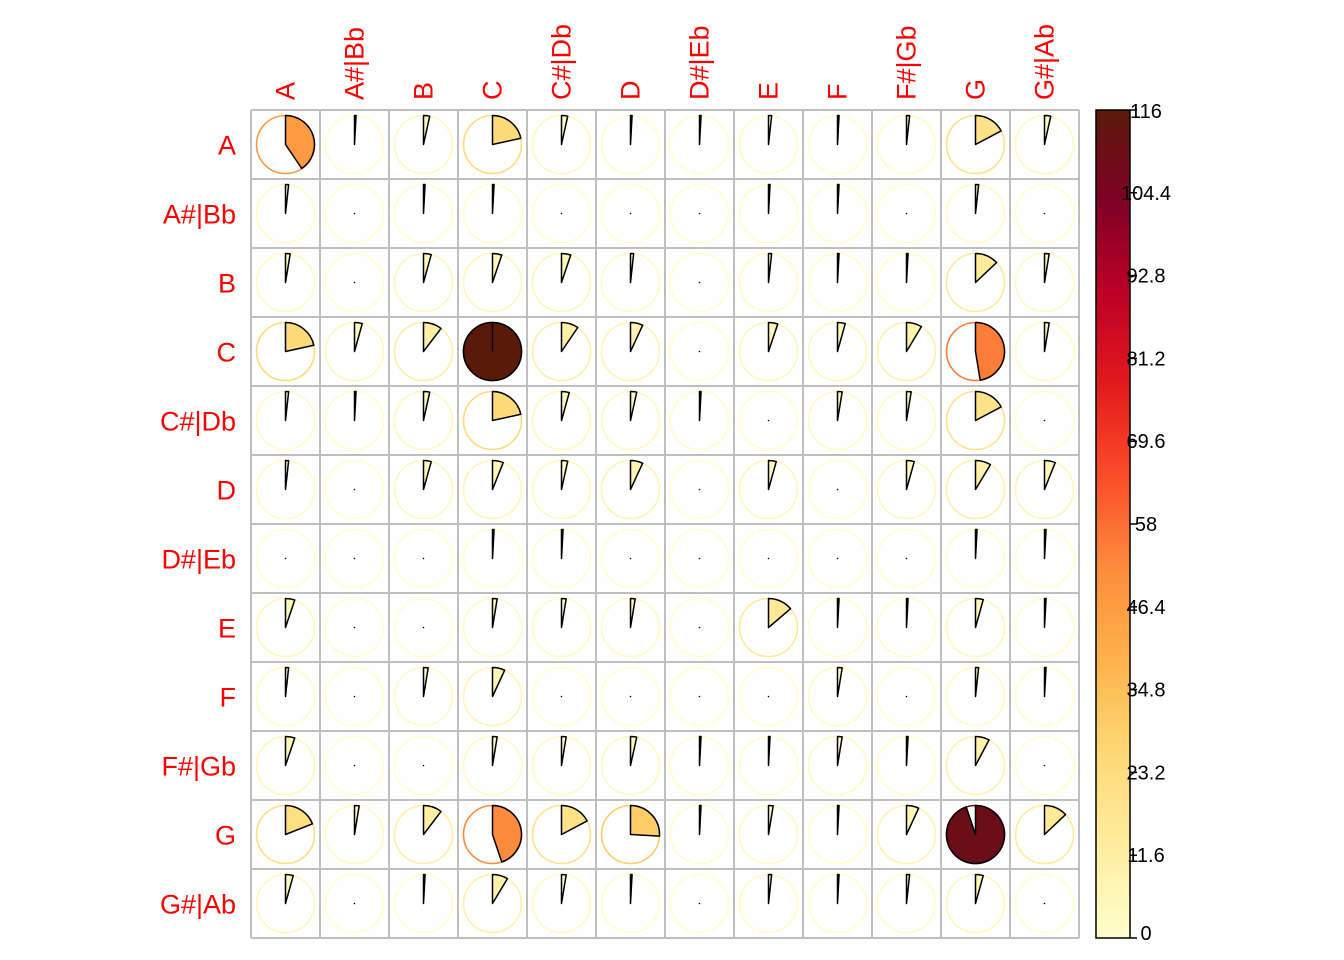 This screenshot has height=960, width=1344. I want to click on cell-d-eb-b, so click(423, 558).